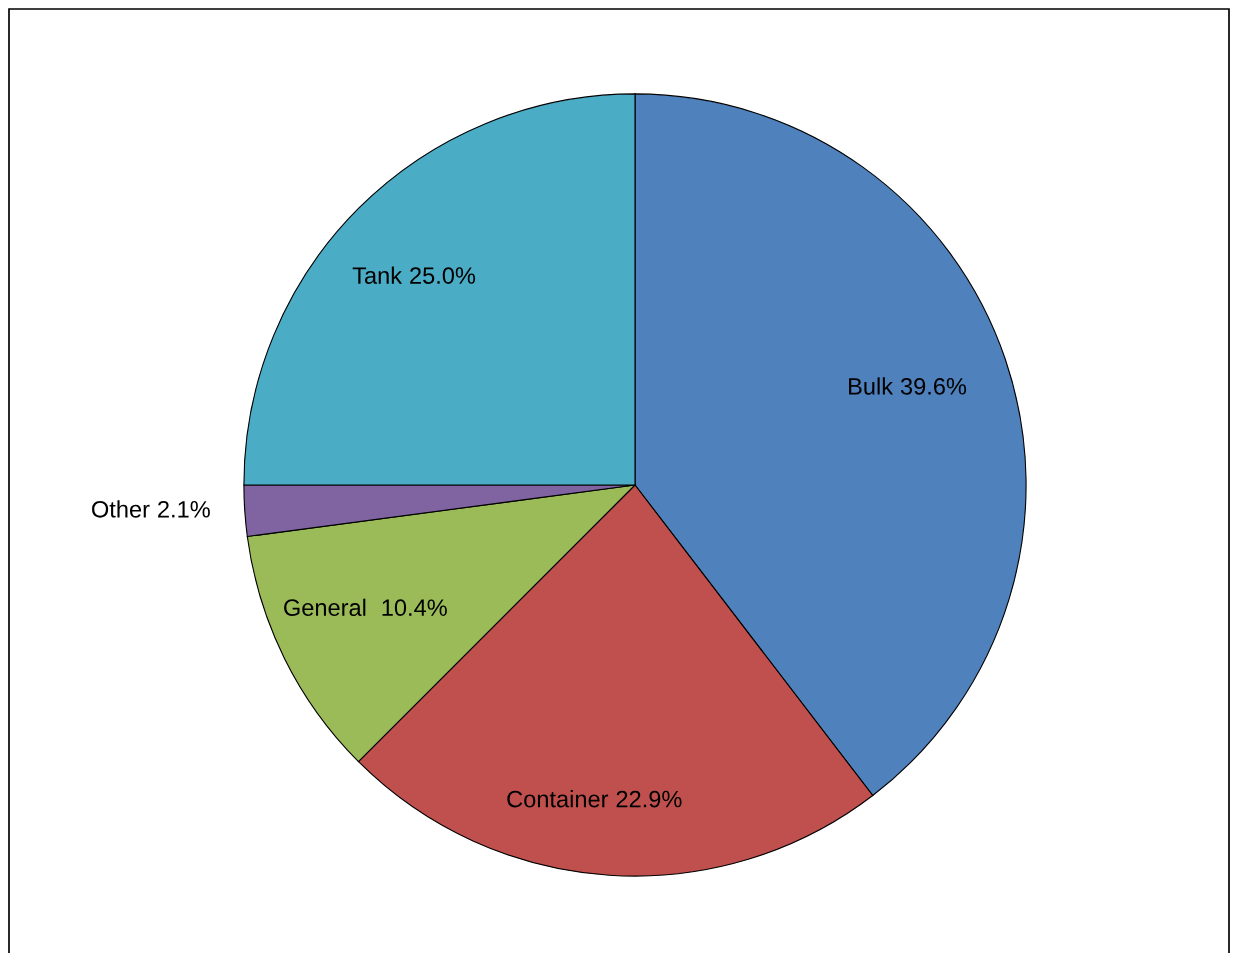  I want to click on data-label: 22.9%, so click(649, 799).